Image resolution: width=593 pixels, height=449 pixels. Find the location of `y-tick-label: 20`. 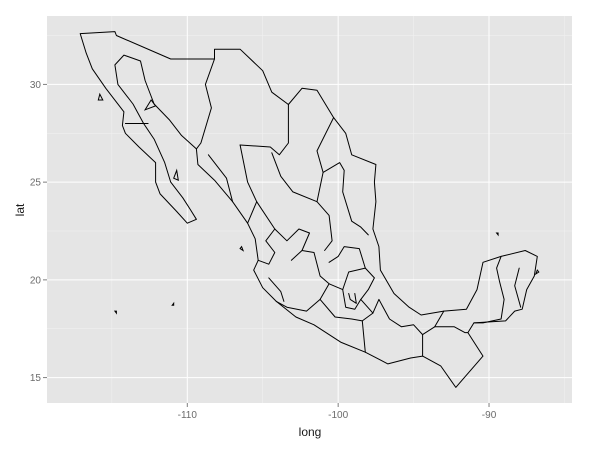

y-tick-label: 20 is located at coordinates (36, 280).